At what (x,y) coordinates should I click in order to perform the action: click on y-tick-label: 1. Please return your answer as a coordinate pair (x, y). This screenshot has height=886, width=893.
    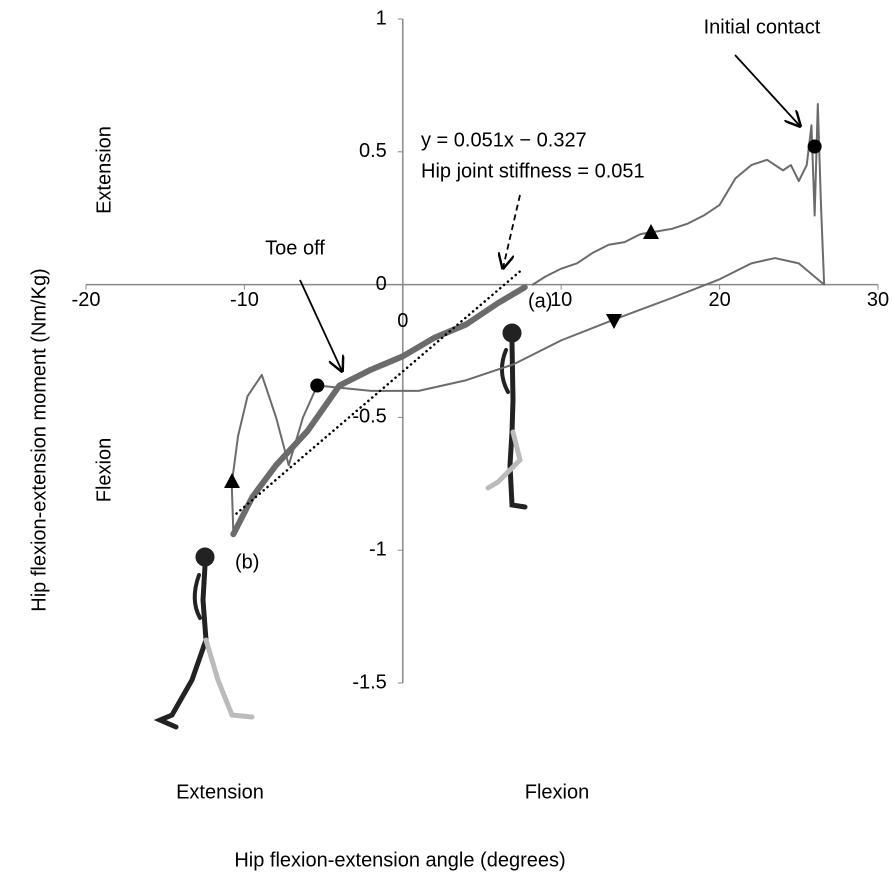
    Looking at the image, I should click on (381, 18).